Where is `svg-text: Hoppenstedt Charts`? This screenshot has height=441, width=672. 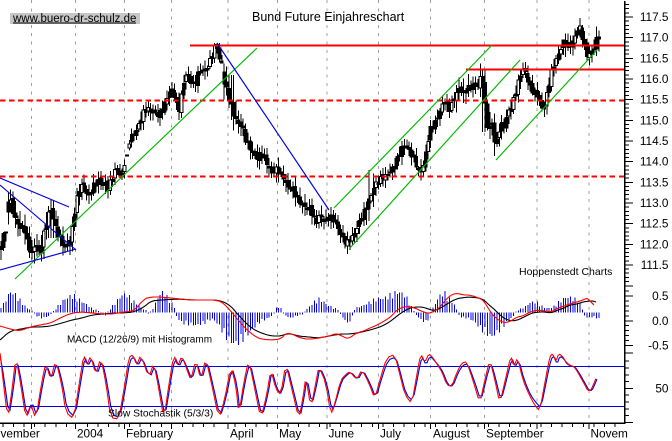 svg-text: Hoppenstedt Charts is located at coordinates (565, 272).